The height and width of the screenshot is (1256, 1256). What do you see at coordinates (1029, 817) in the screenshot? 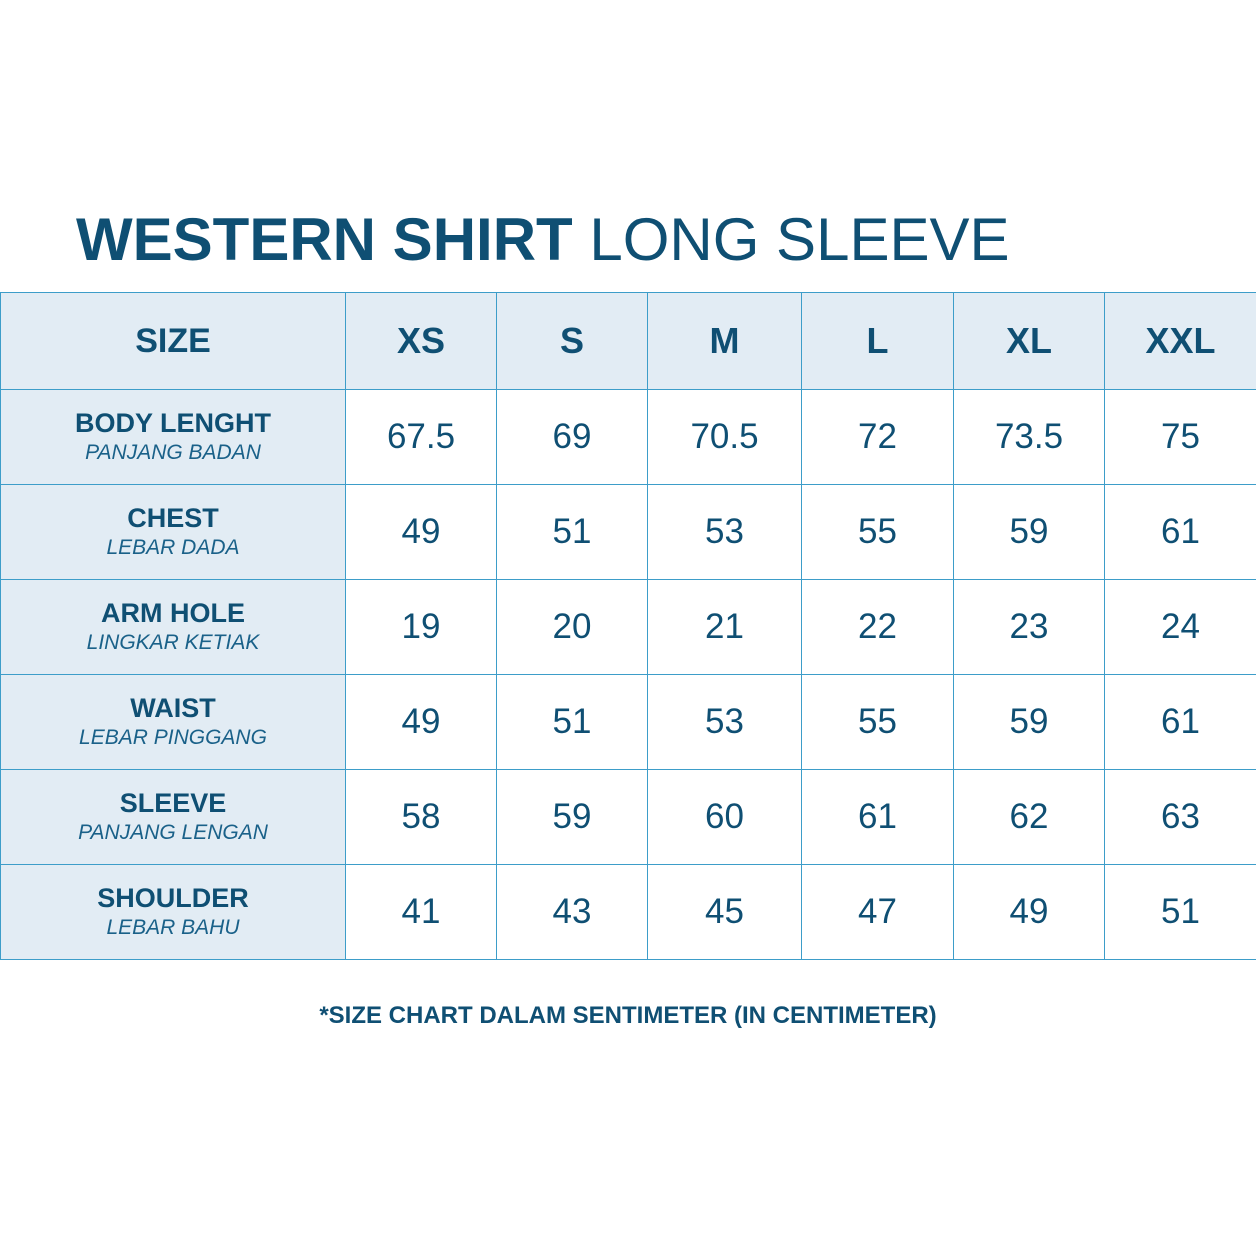
I see `table-cell: 62` at bounding box center [1029, 817].